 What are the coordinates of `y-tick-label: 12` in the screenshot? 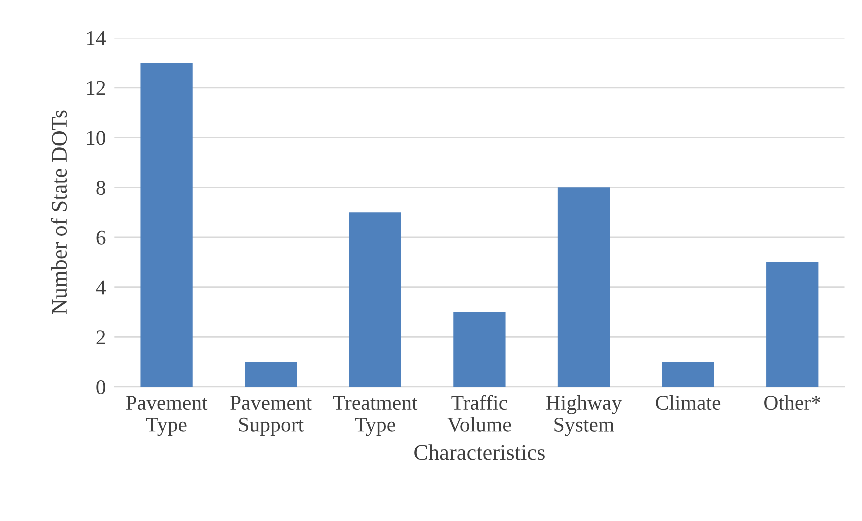 It's located at (96, 88).